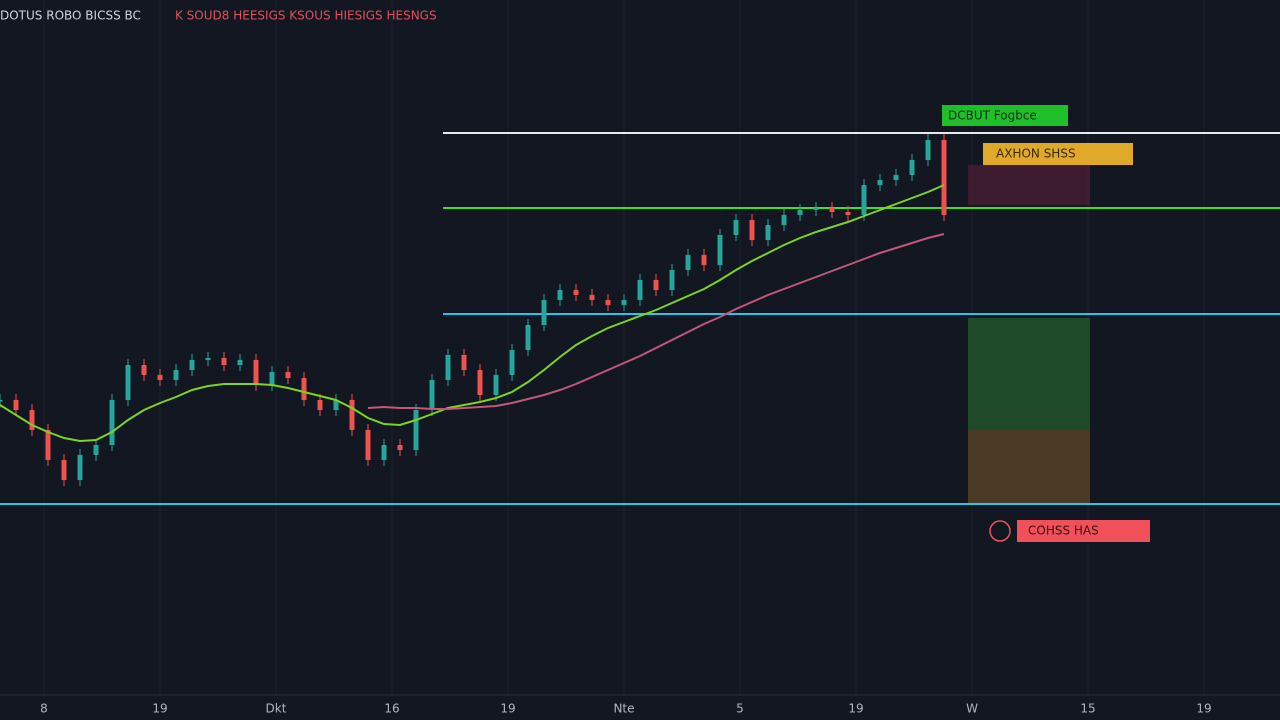 Image resolution: width=1280 pixels, height=720 pixels. Describe the element at coordinates (740, 709) in the screenshot. I see `x-tick-label: 5` at that location.